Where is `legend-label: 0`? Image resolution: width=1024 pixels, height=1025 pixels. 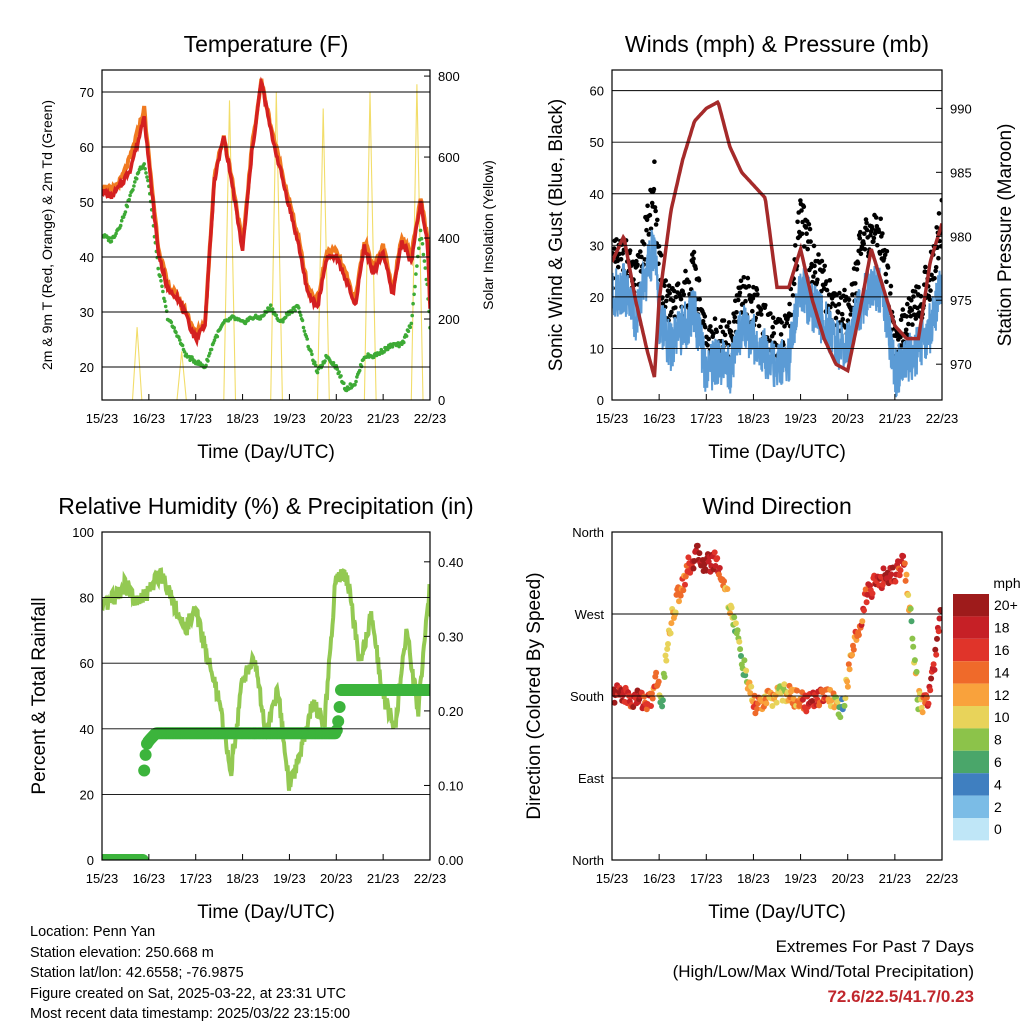
legend-label: 0 is located at coordinates (998, 829).